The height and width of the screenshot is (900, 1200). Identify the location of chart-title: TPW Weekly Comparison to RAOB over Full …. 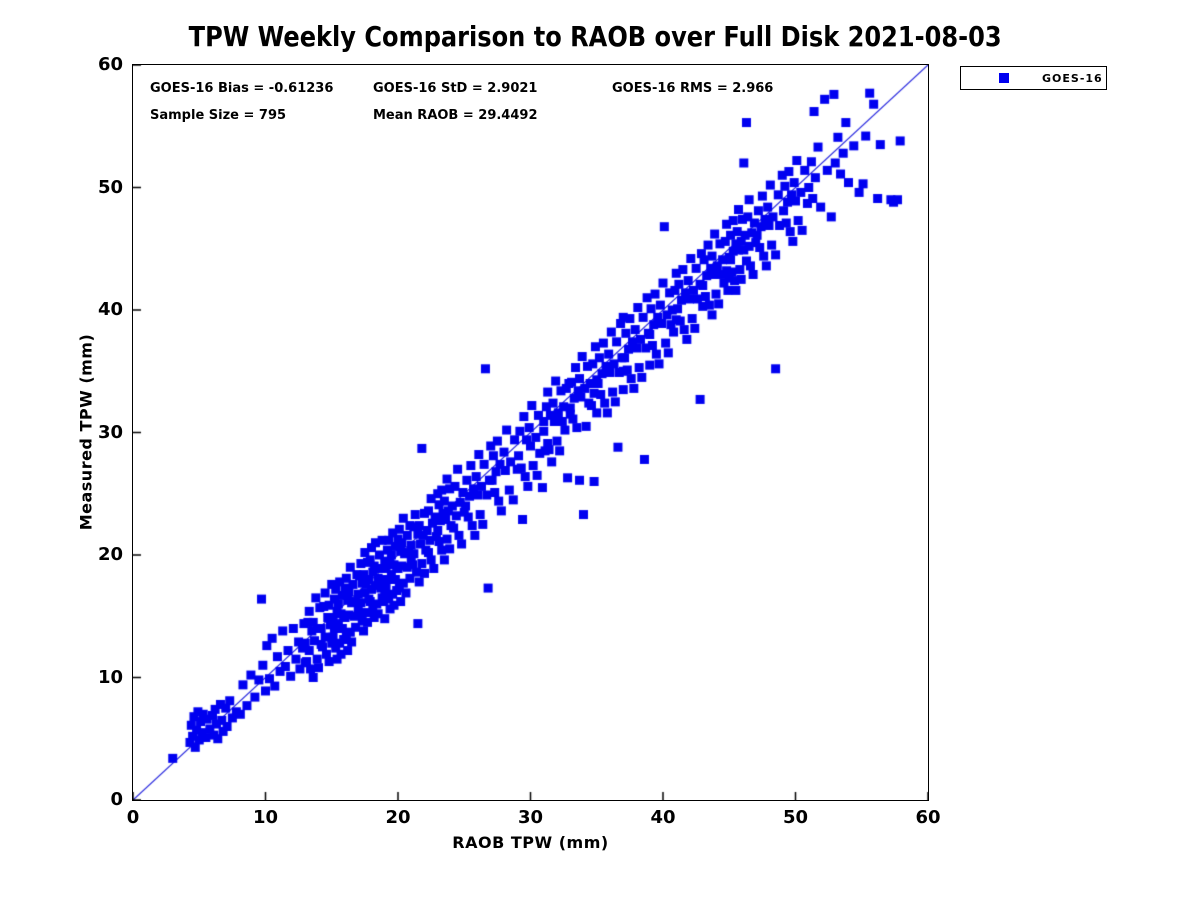
(595, 36).